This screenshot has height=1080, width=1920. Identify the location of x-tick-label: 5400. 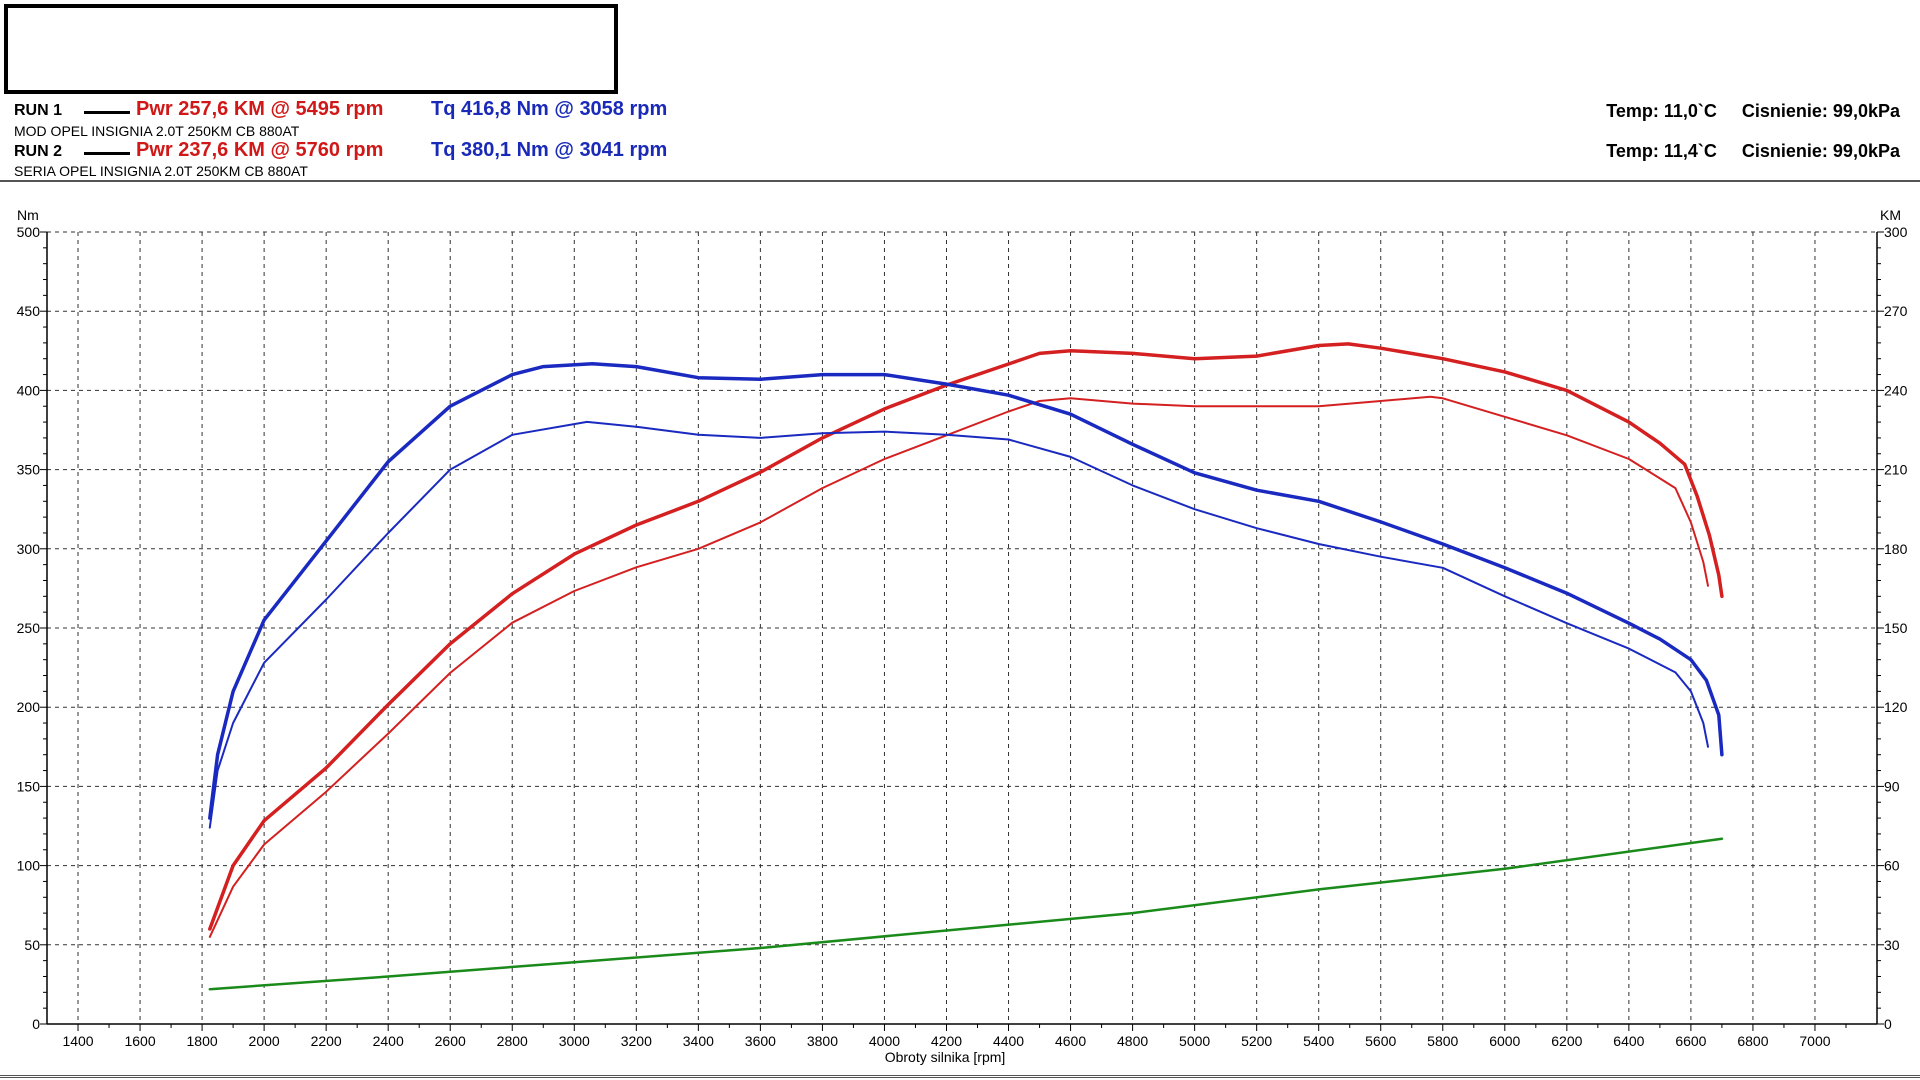
(1318, 1041).